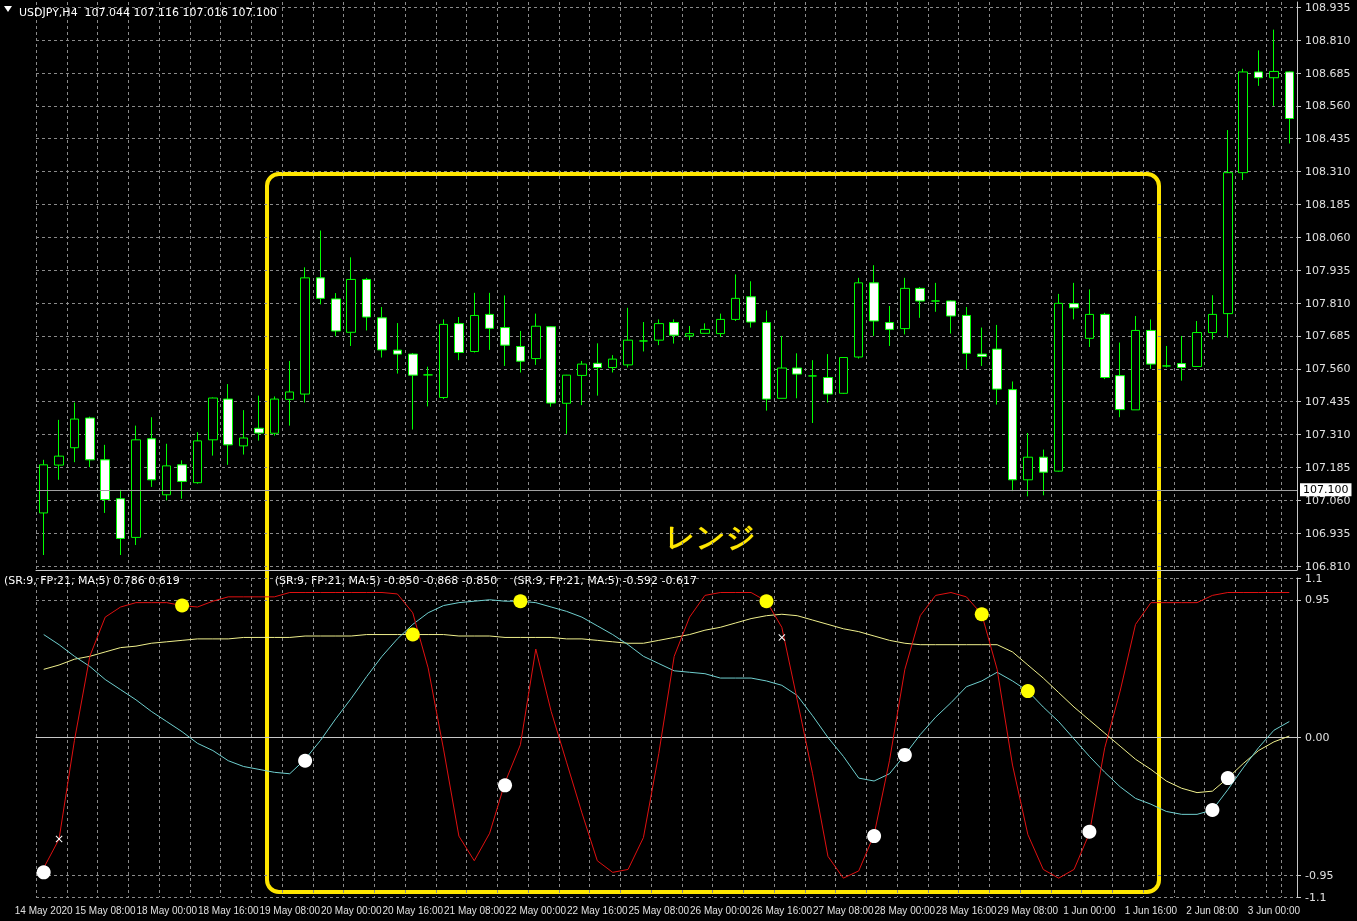 The height and width of the screenshot is (921, 1357). Describe the element at coordinates (1089, 910) in the screenshot. I see `x-tick-label: 1 Jun 00:00` at that location.